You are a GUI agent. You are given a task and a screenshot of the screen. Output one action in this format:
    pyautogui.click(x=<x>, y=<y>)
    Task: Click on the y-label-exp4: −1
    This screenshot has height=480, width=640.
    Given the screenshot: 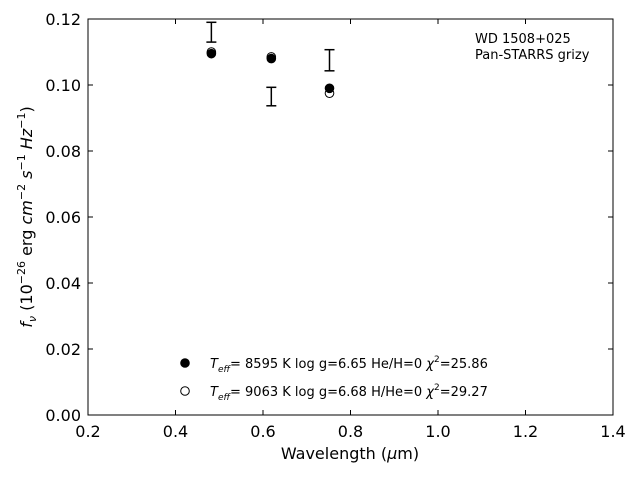 What is the action you would take?
    pyautogui.click(x=21, y=121)
    